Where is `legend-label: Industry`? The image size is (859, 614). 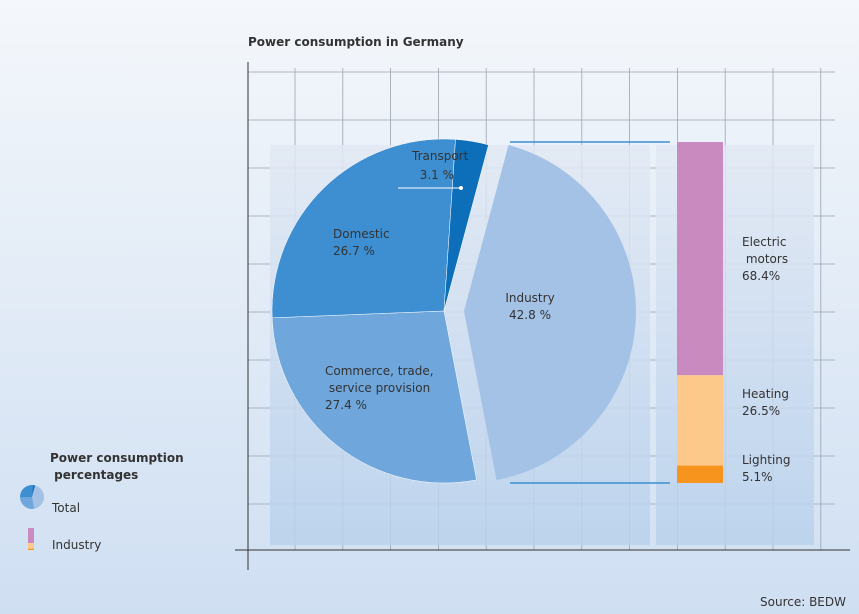 legend-label: Industry is located at coordinates (76, 545).